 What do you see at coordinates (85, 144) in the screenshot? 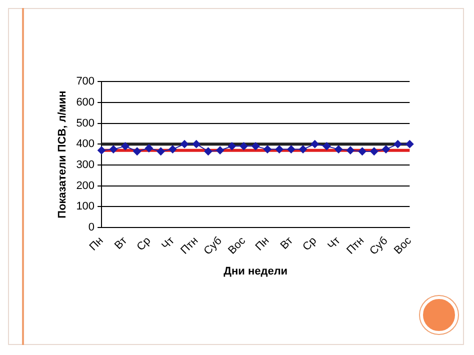
I see `y-tick-label: 400` at bounding box center [85, 144].